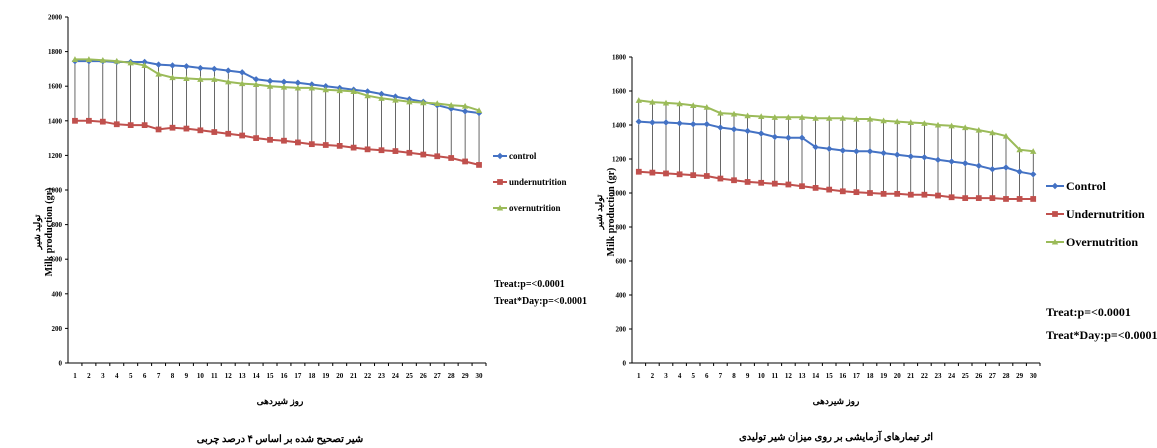  I want to click on y-tick-label: 1400, so click(619, 126).